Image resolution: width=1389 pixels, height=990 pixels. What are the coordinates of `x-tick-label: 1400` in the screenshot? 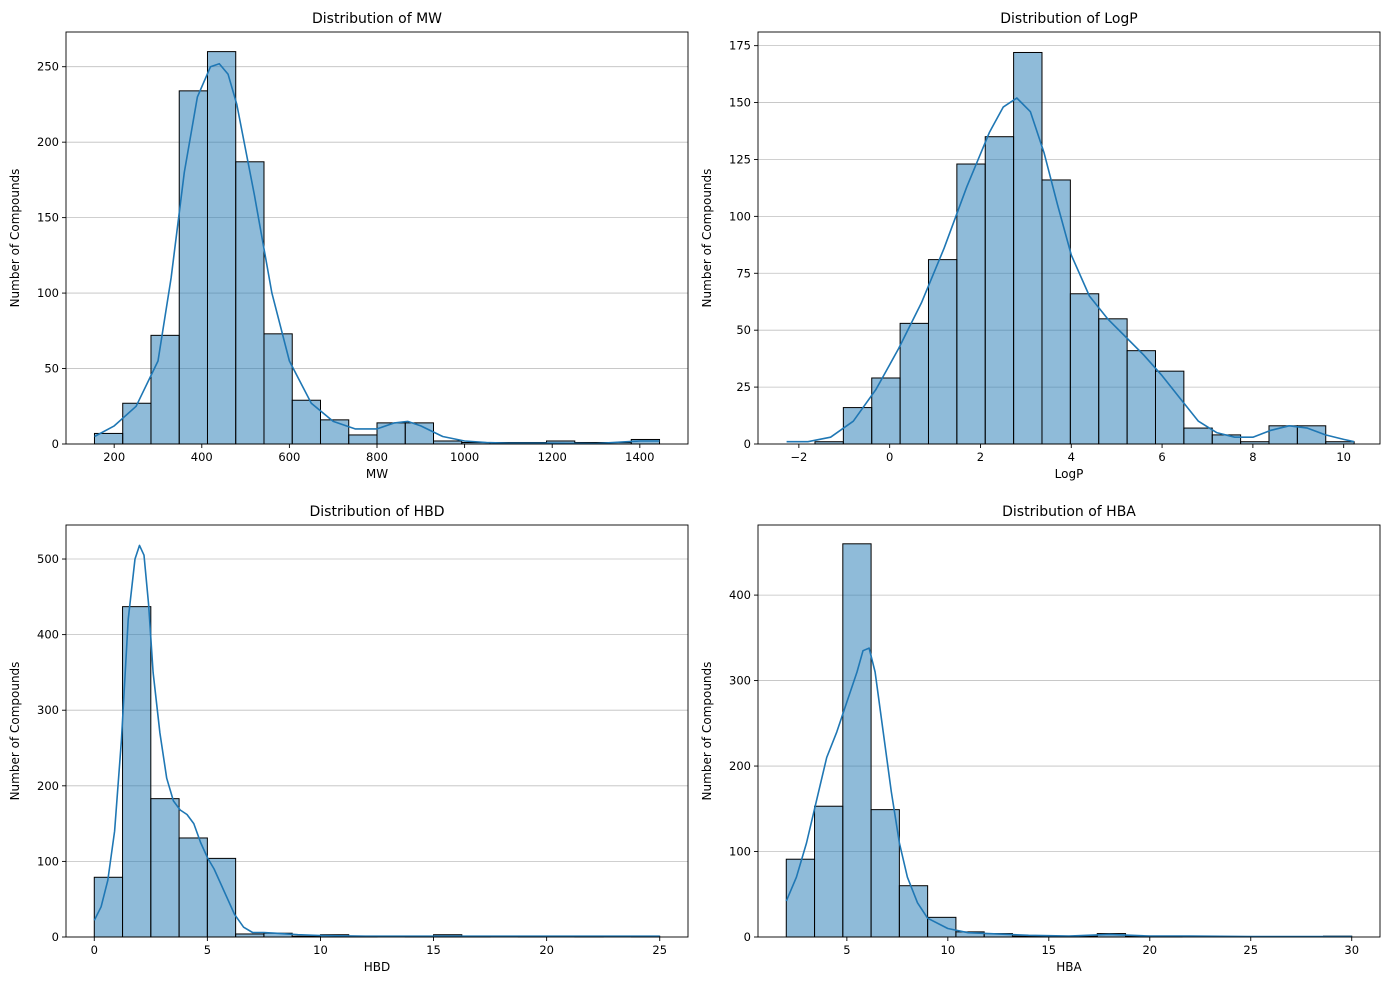 It's located at (639, 457).